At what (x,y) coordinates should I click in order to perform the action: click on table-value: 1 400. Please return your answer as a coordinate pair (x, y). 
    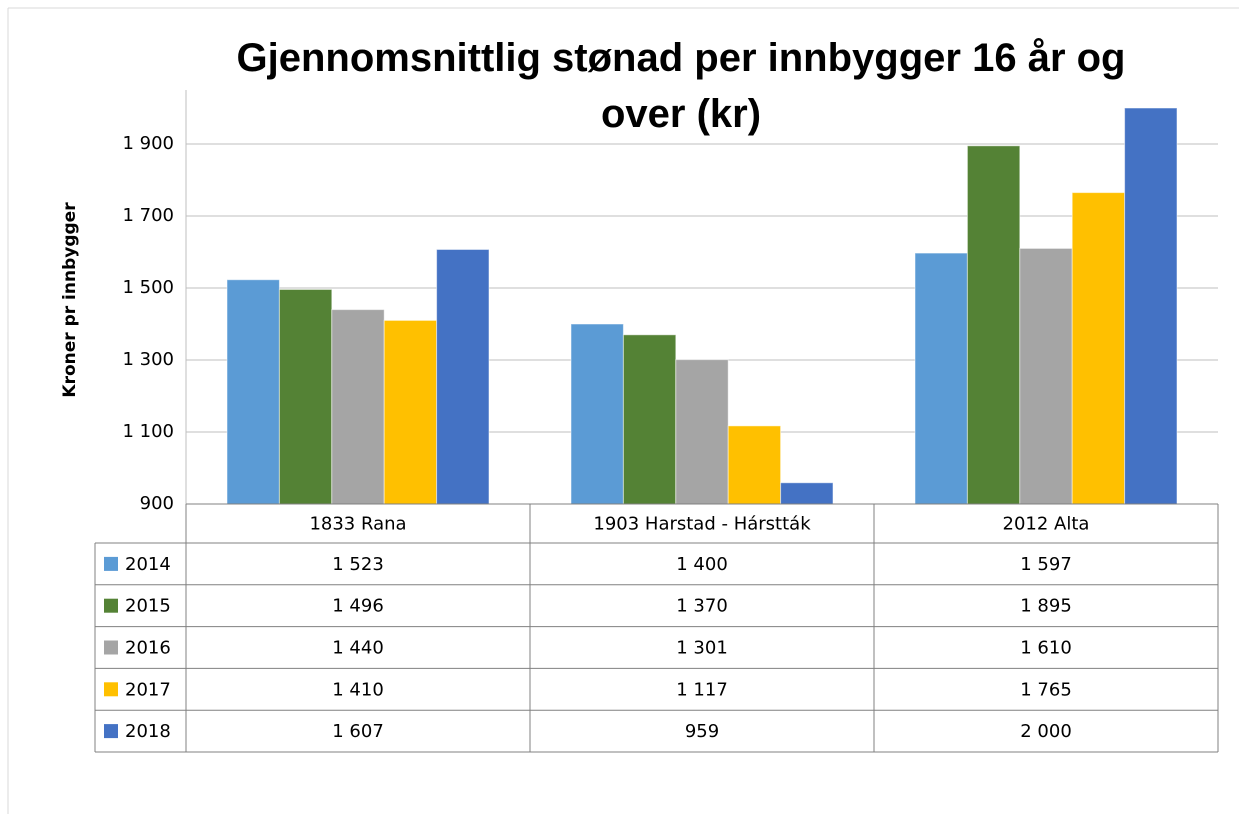
    Looking at the image, I should click on (702, 564).